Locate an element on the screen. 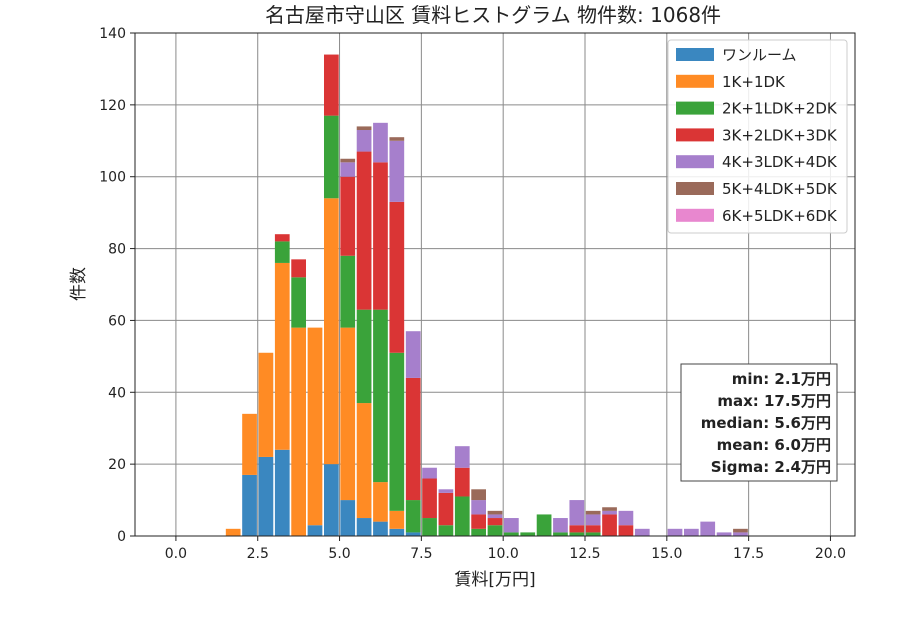 The width and height of the screenshot is (900, 634). stats-box-frame is located at coordinates (759, 422).